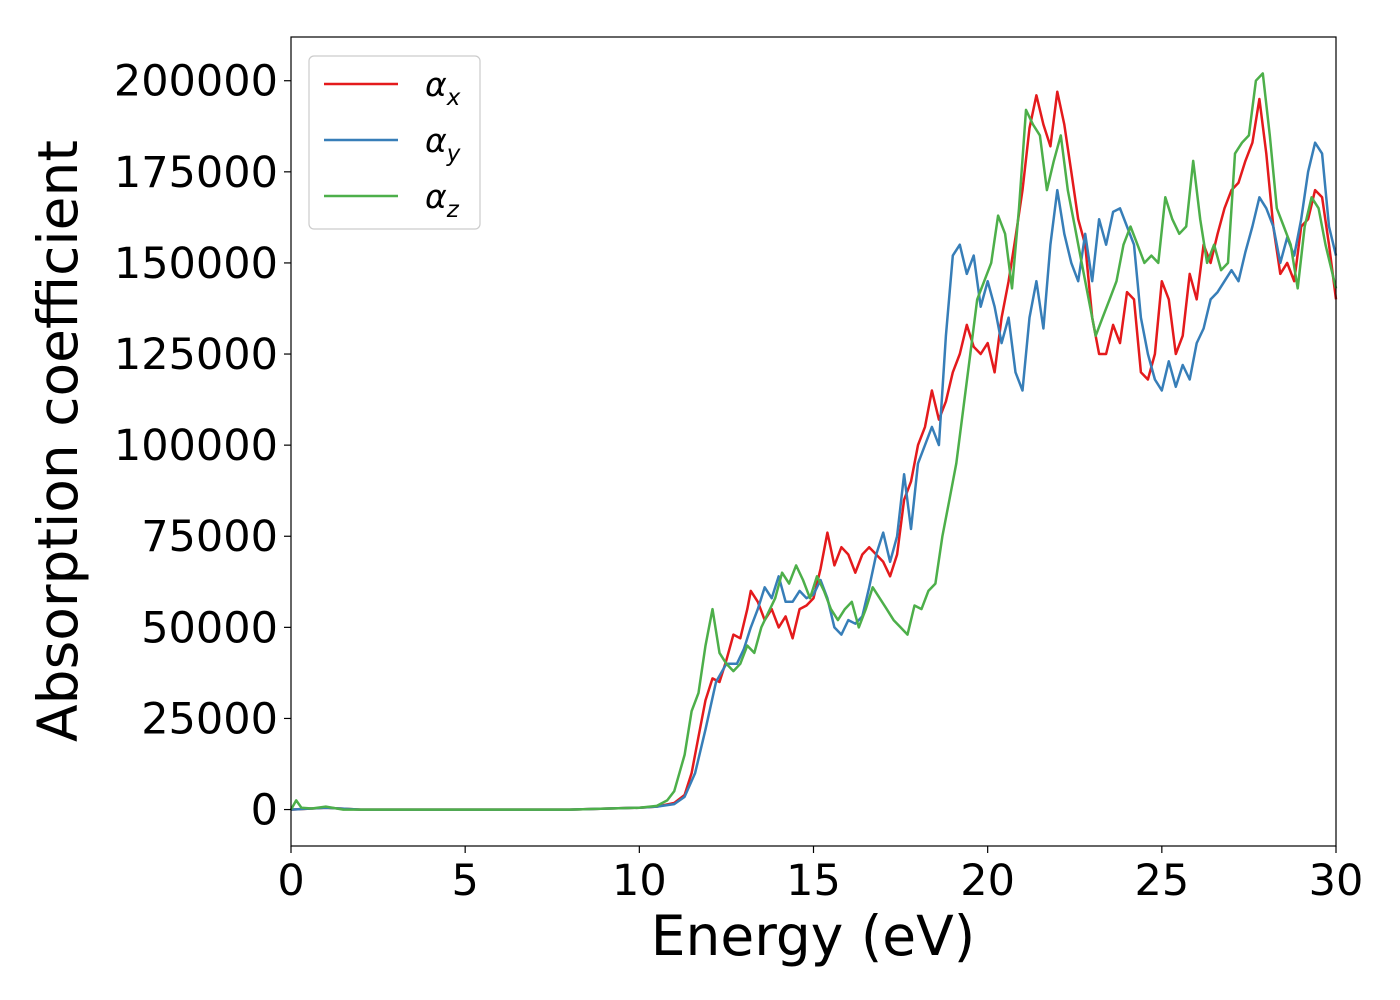  I want to click on legend-label-subscript: z, so click(453, 210).